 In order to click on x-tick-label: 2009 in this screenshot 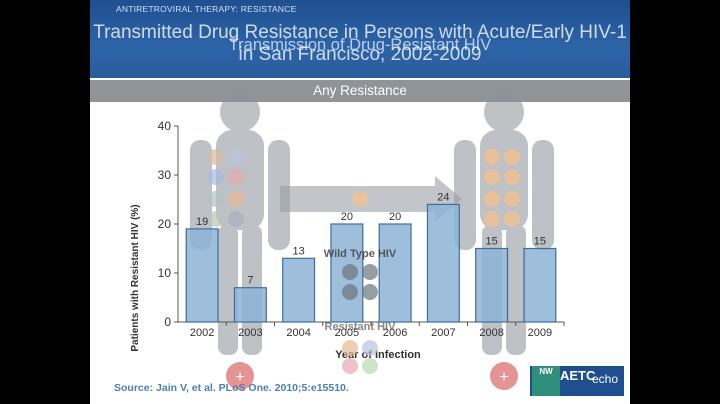, I will do `click(540, 333)`.